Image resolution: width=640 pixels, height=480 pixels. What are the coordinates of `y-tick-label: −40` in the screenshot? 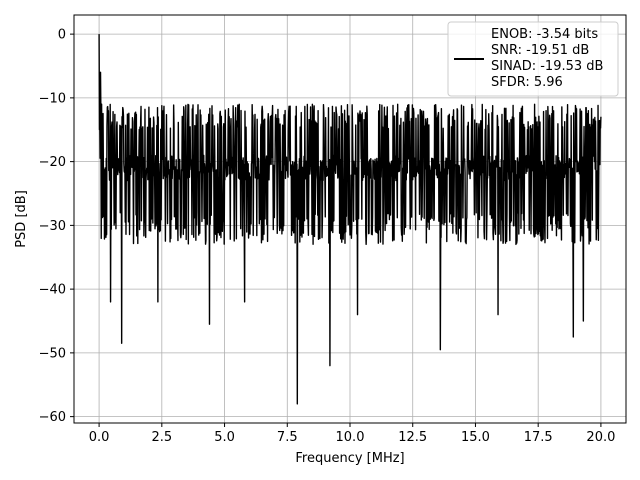 It's located at (52, 290).